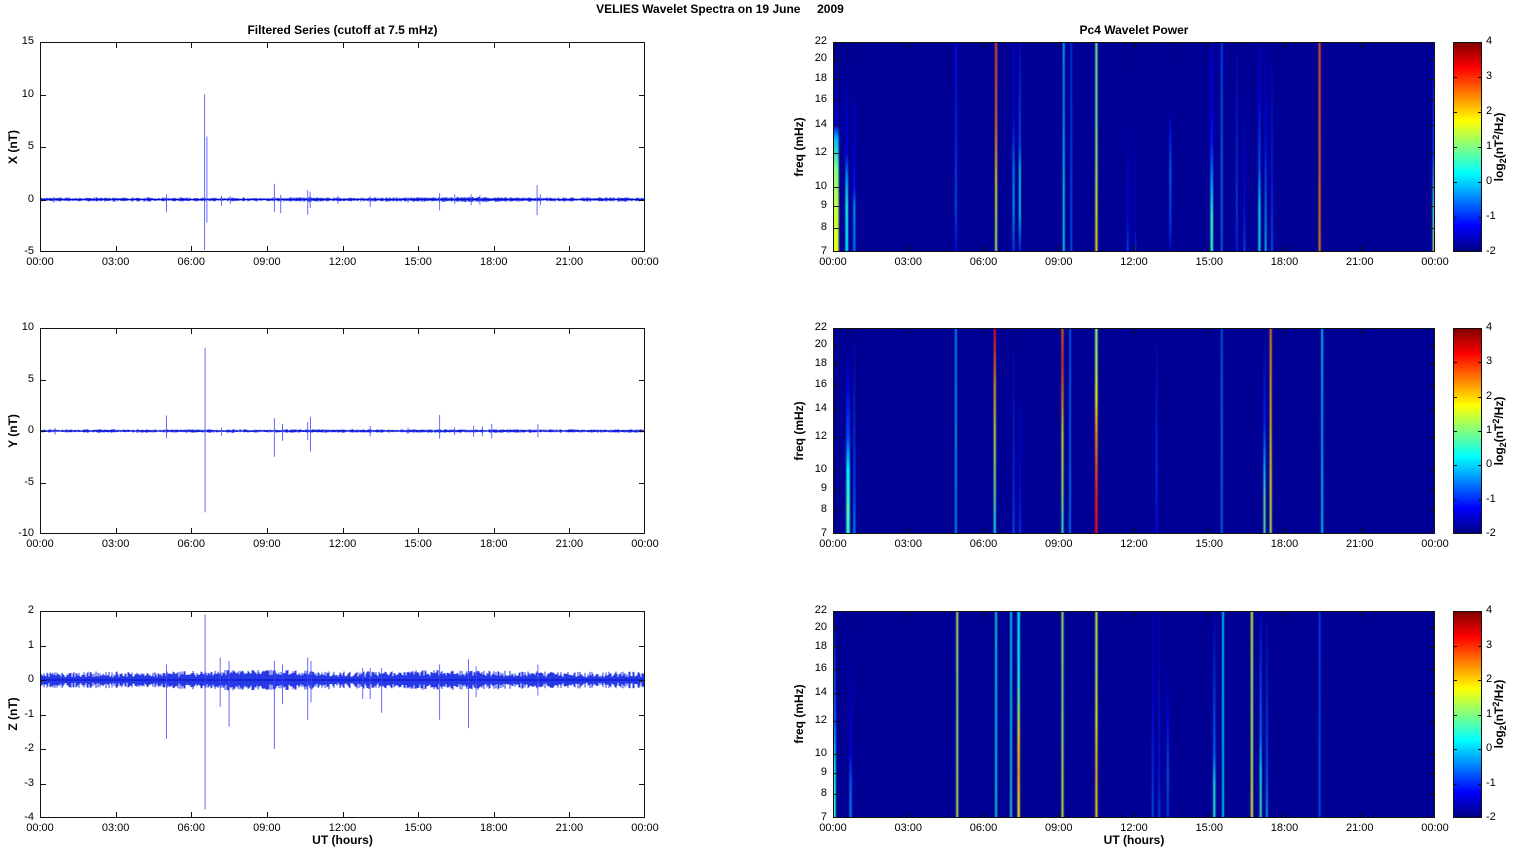 Image resolution: width=1522 pixels, height=851 pixels. I want to click on x-wavelet-colorbar, so click(1467, 147).